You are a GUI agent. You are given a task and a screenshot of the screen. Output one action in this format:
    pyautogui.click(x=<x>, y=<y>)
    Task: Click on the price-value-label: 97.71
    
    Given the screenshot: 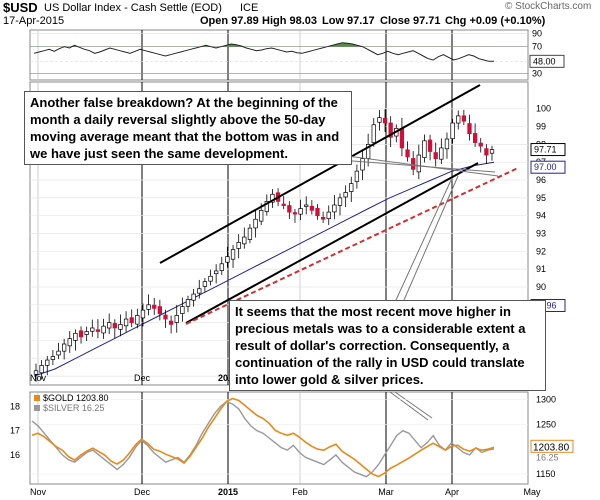 What is the action you would take?
    pyautogui.click(x=545, y=150)
    